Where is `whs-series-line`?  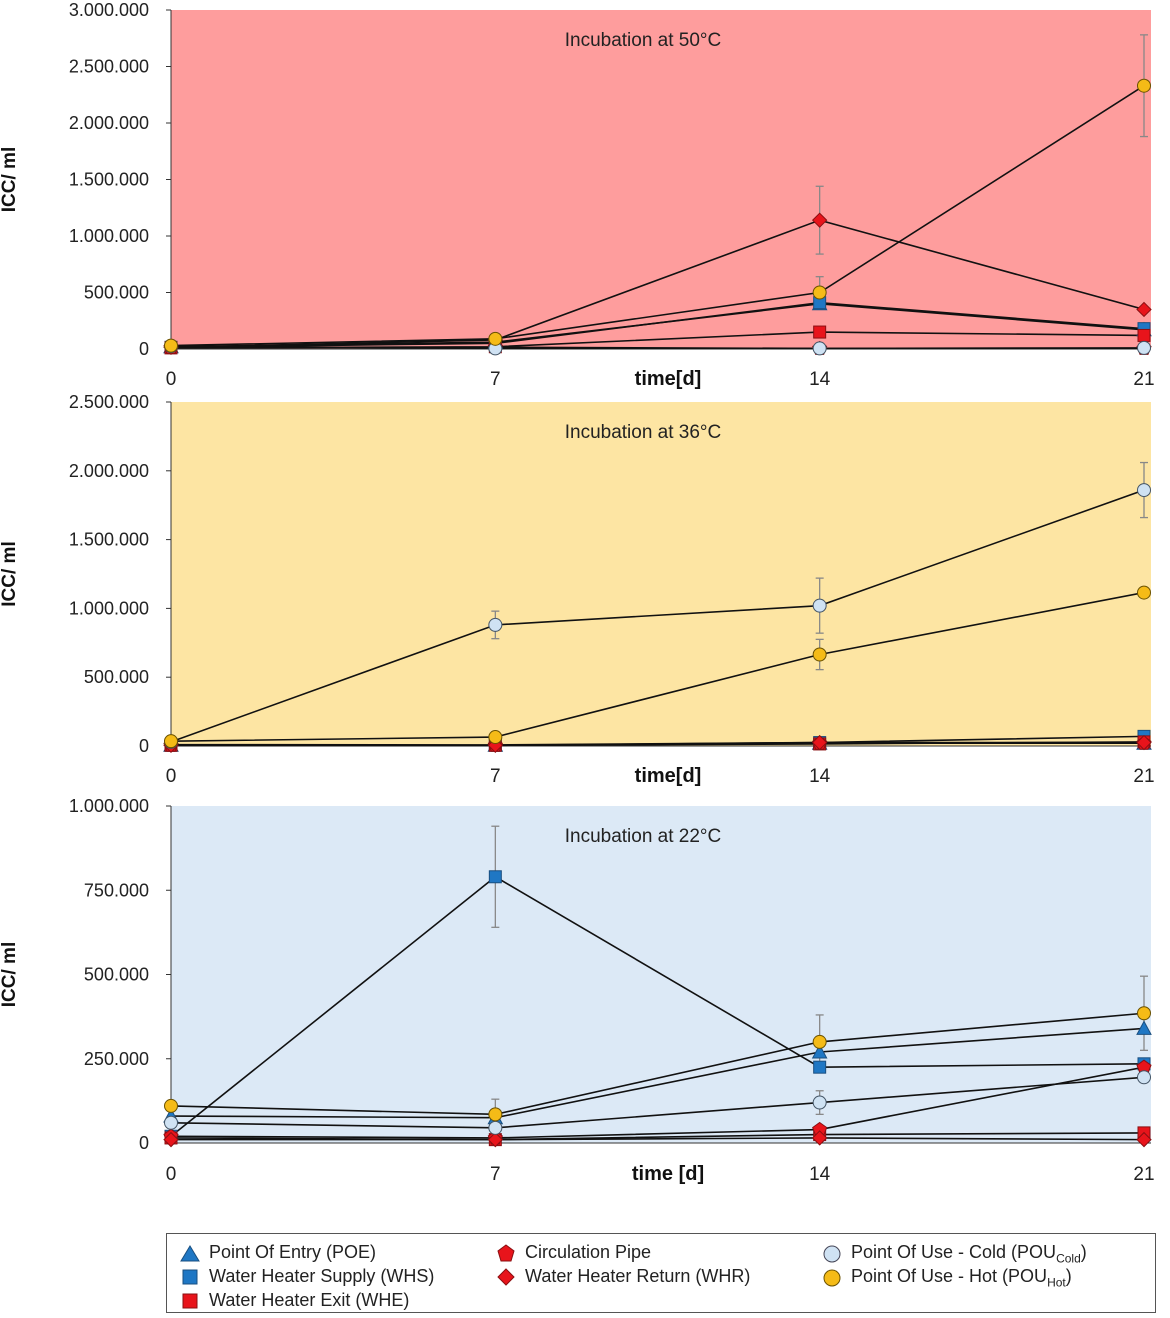
whs-series-line is located at coordinates (657, 325).